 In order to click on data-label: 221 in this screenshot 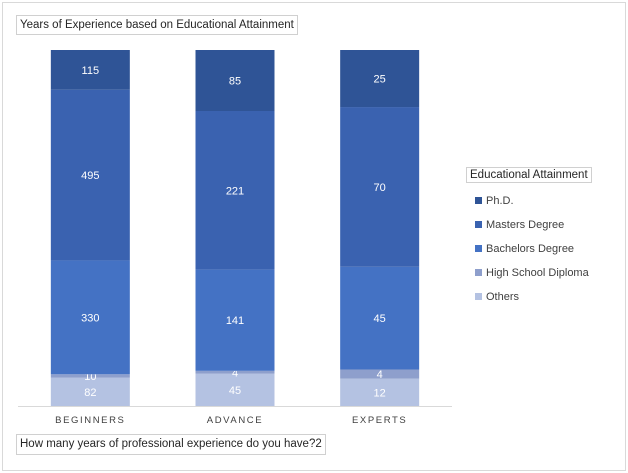, I will do `click(235, 191)`.